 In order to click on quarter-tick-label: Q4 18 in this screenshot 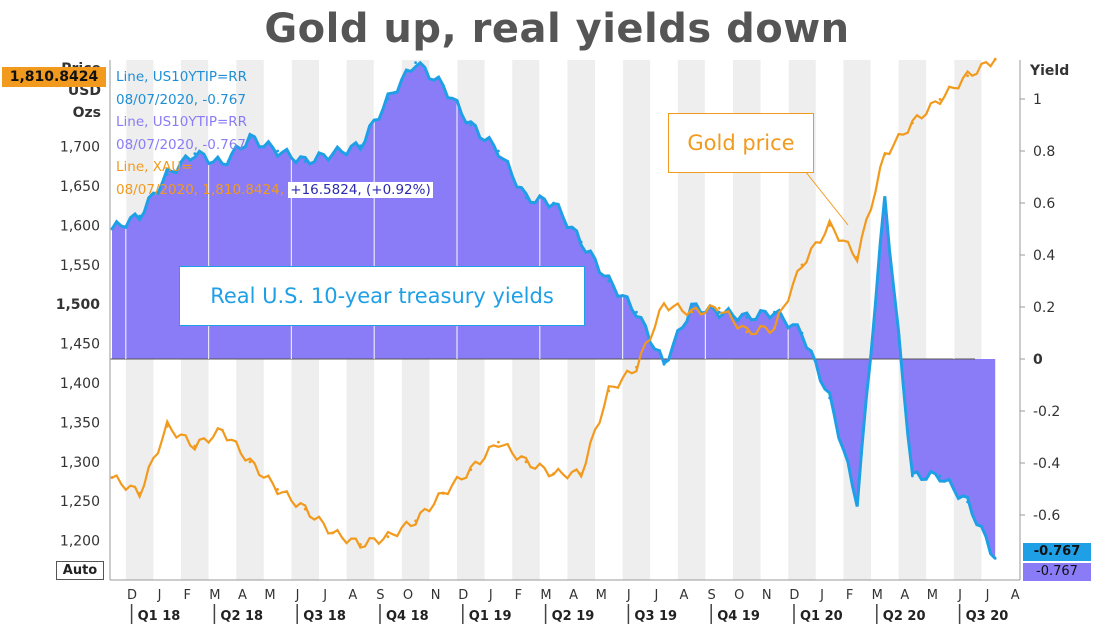, I will do `click(407, 616)`.